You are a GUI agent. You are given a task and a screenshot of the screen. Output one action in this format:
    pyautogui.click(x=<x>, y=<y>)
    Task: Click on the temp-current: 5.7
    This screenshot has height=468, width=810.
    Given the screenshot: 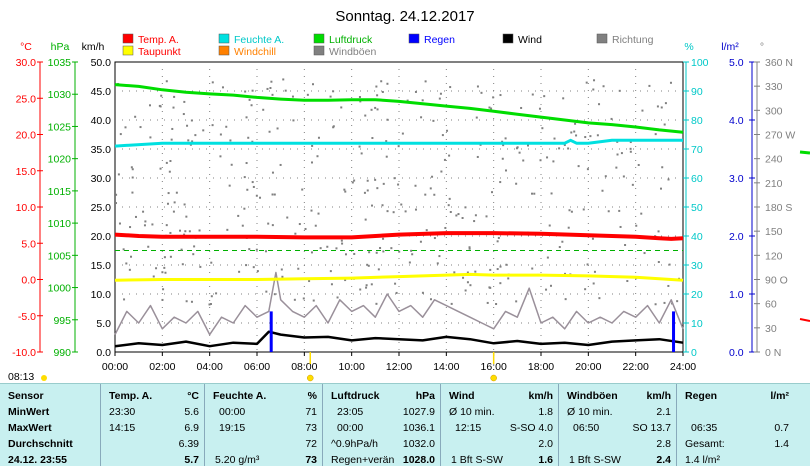 What is the action you would take?
    pyautogui.click(x=191, y=460)
    